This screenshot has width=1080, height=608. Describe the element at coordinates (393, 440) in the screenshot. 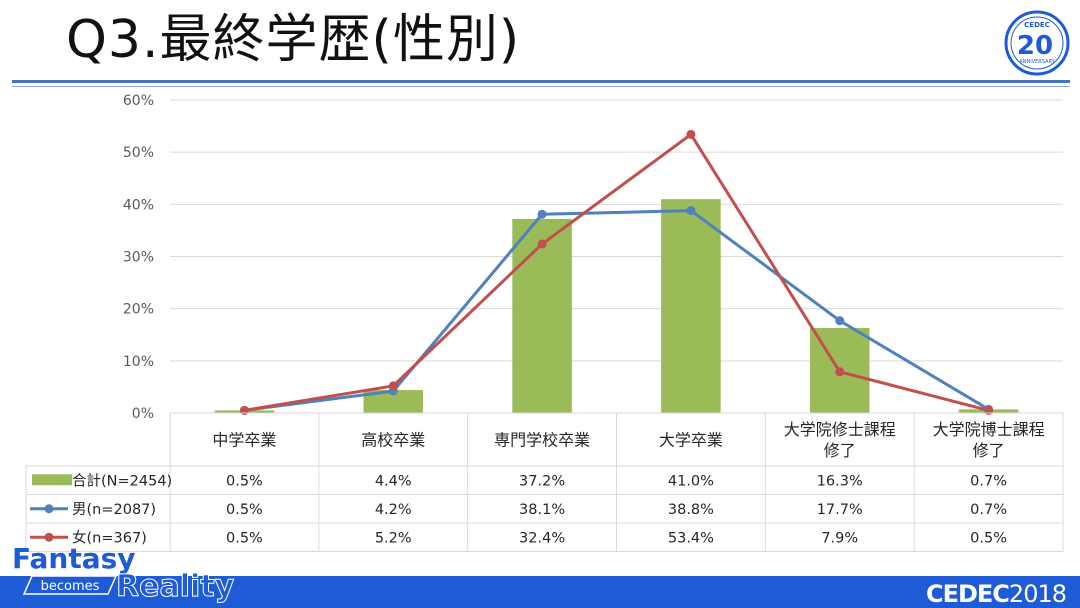

I see `category-label: 高校卒業` at that location.